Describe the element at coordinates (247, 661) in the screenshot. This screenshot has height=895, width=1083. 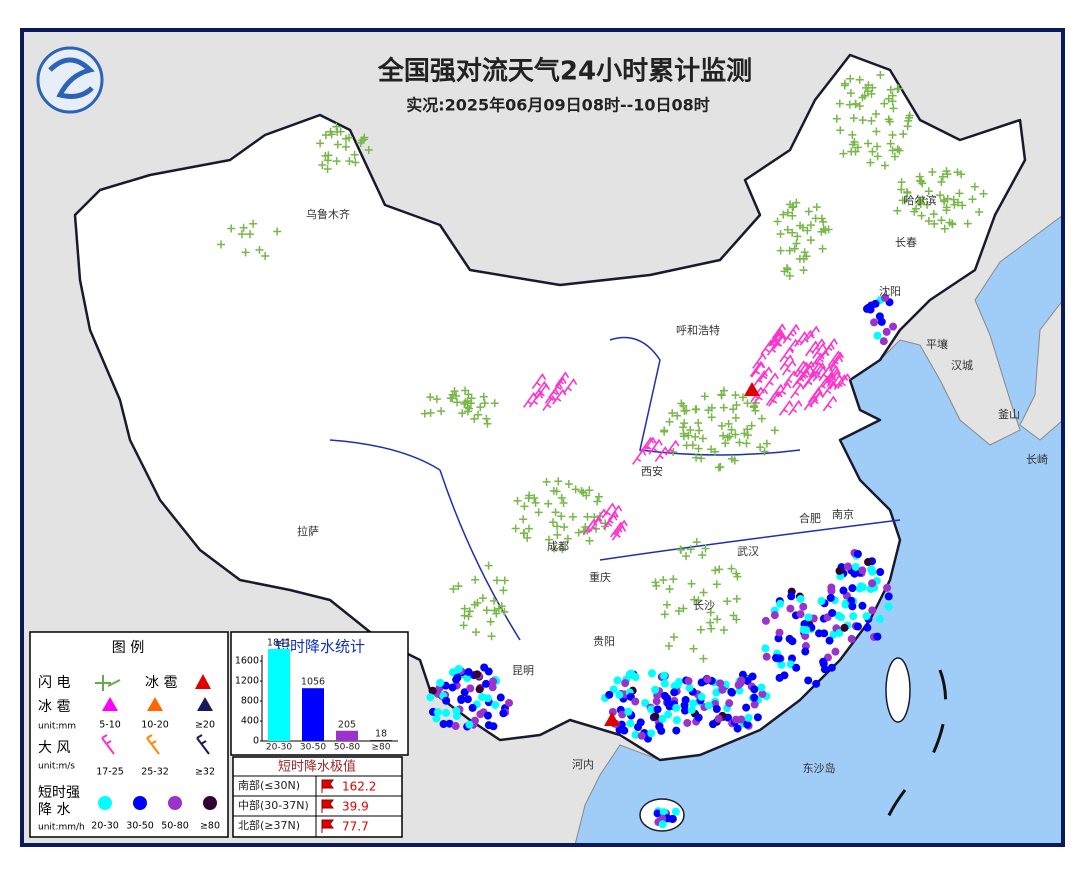
I see `y-tick-label: 1600` at that location.